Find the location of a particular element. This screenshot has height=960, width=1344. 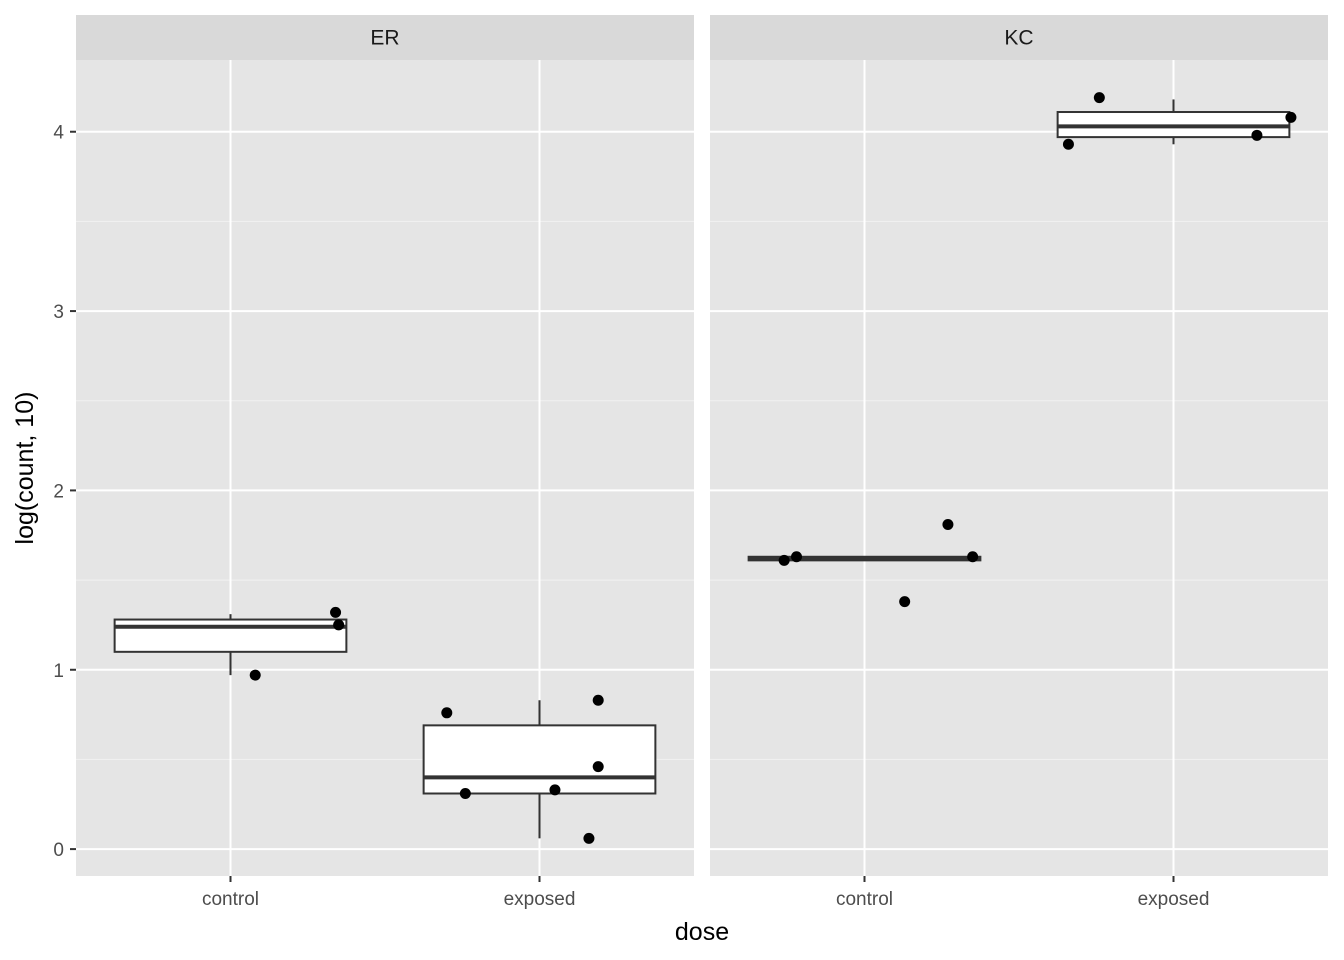

x-axis-title: dose is located at coordinates (702, 932).